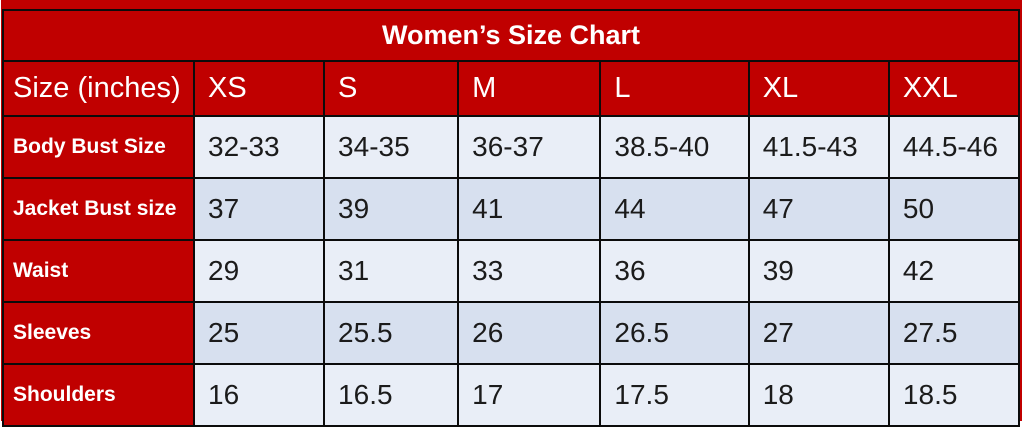 The width and height of the screenshot is (1024, 427). I want to click on column-header-m: M, so click(529, 88).